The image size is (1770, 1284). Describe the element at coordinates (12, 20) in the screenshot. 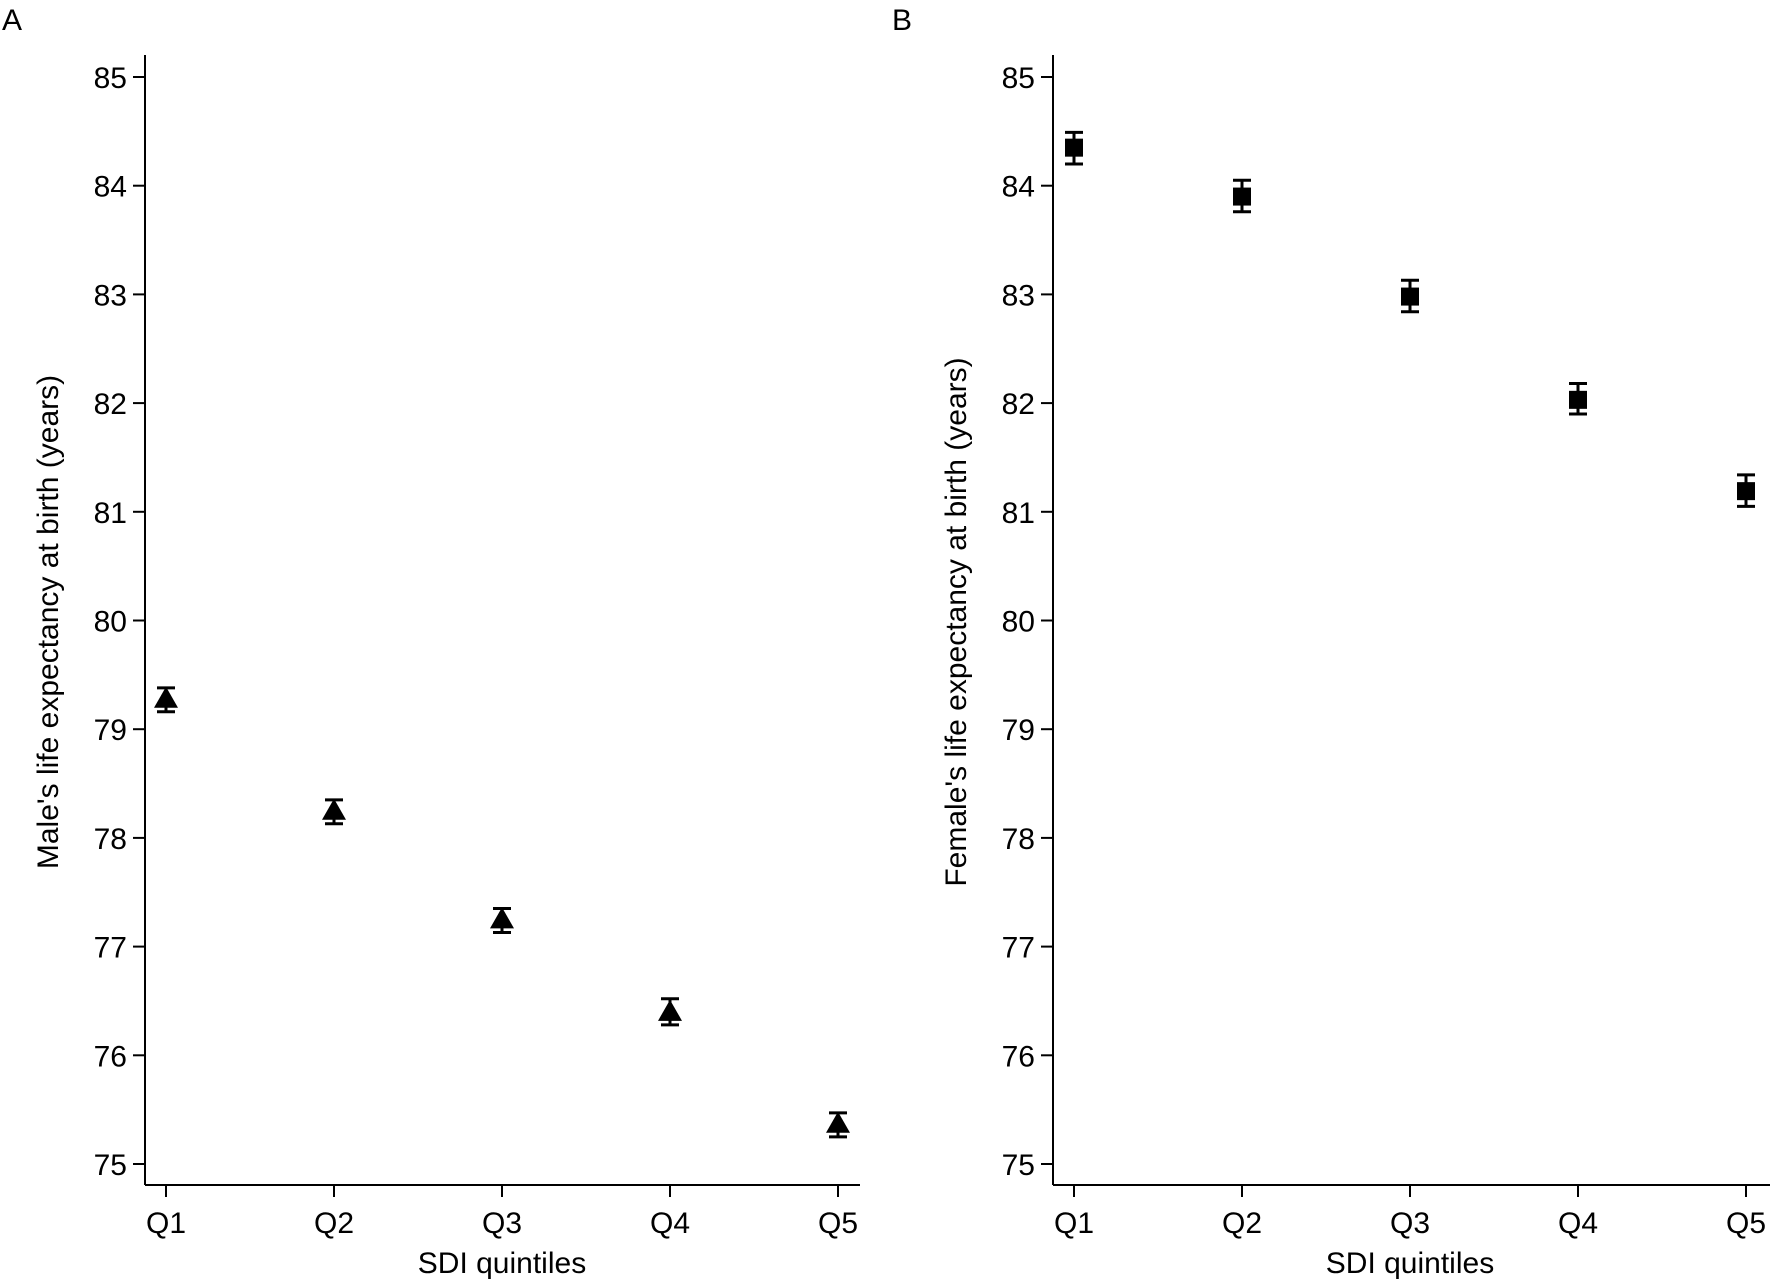

I see `panel-letter: A` at that location.